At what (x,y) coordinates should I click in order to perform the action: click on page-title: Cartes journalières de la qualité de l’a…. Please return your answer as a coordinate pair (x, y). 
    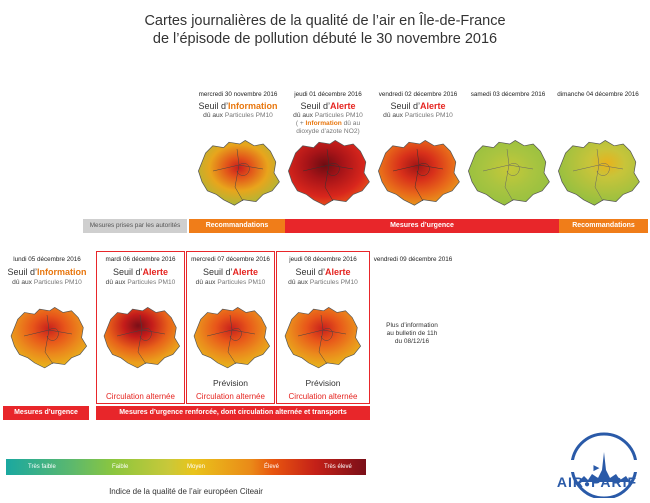
    Looking at the image, I should click on (325, 30).